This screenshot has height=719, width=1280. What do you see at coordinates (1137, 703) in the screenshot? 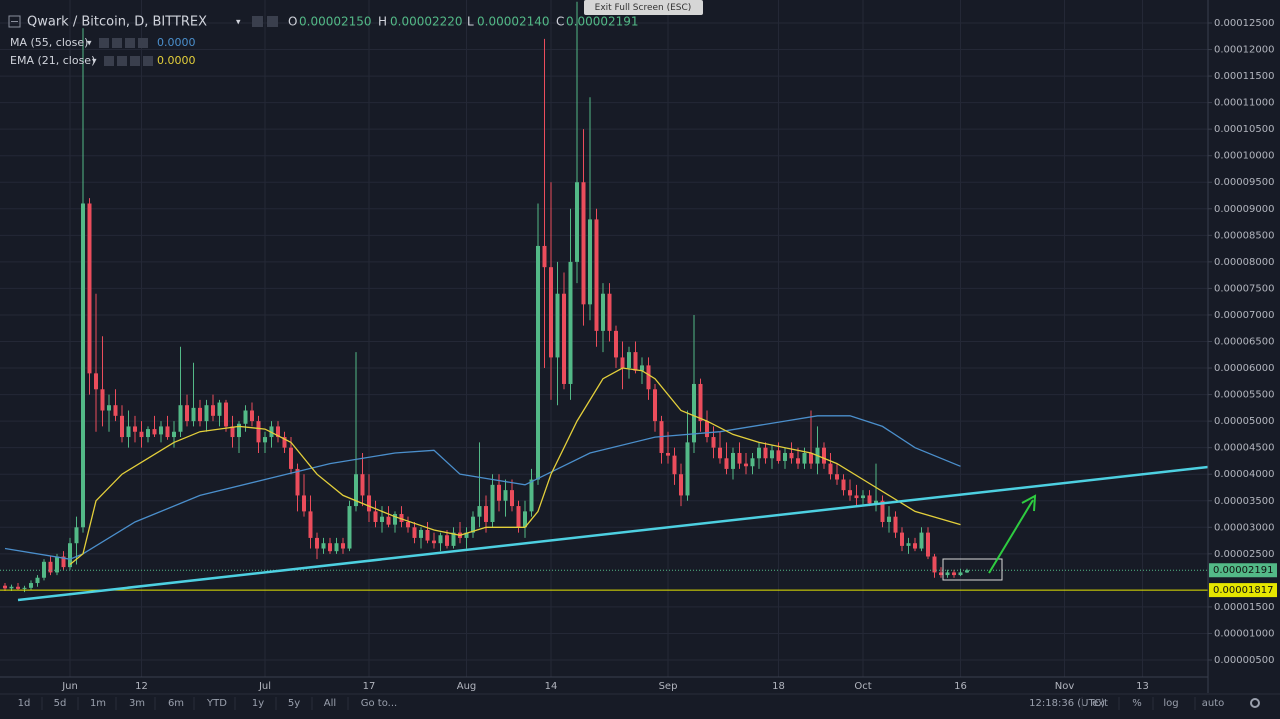
I see `option-button: %` at bounding box center [1137, 703].